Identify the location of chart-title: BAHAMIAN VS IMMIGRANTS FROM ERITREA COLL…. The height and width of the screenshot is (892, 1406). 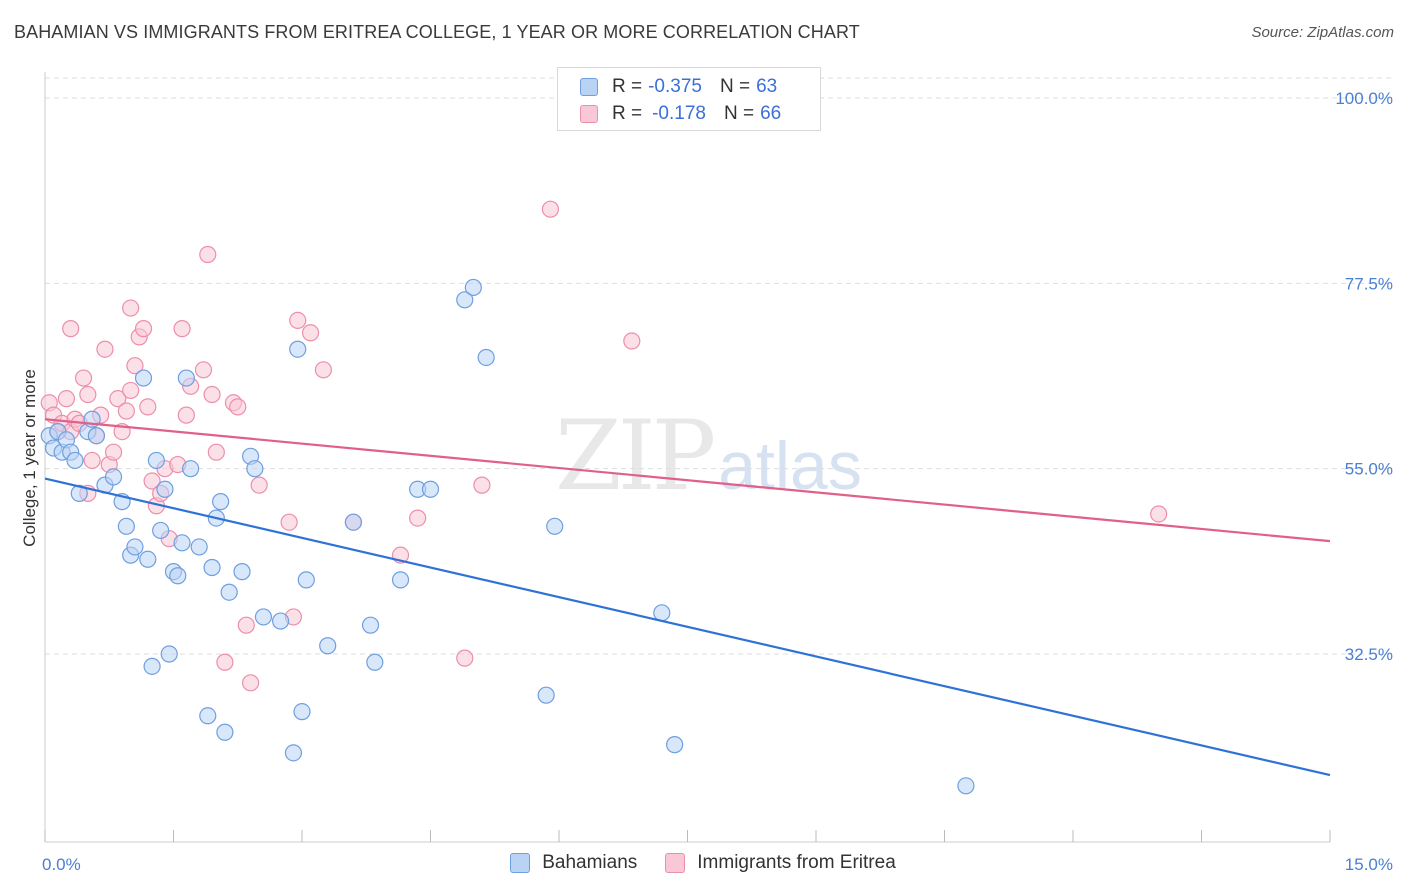
(437, 32).